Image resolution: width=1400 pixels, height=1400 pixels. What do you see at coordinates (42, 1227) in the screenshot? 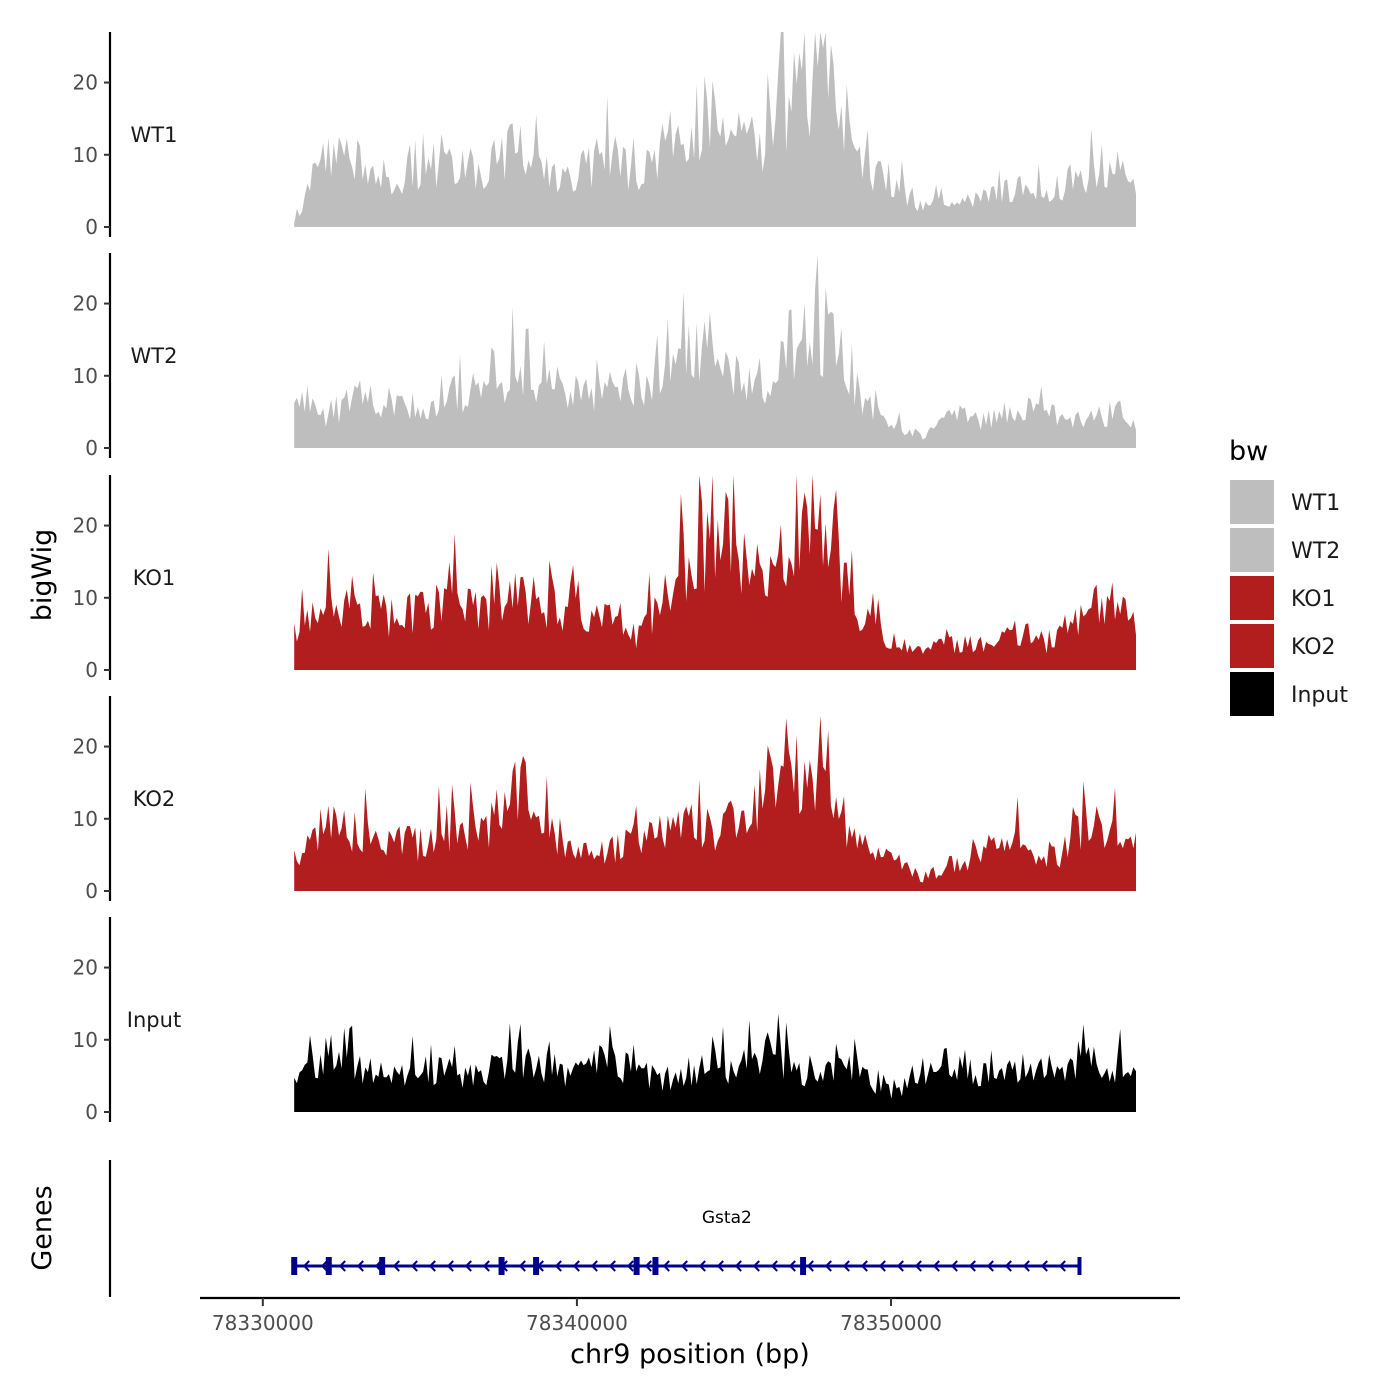
I see `genes-axis-title: Genes` at bounding box center [42, 1227].